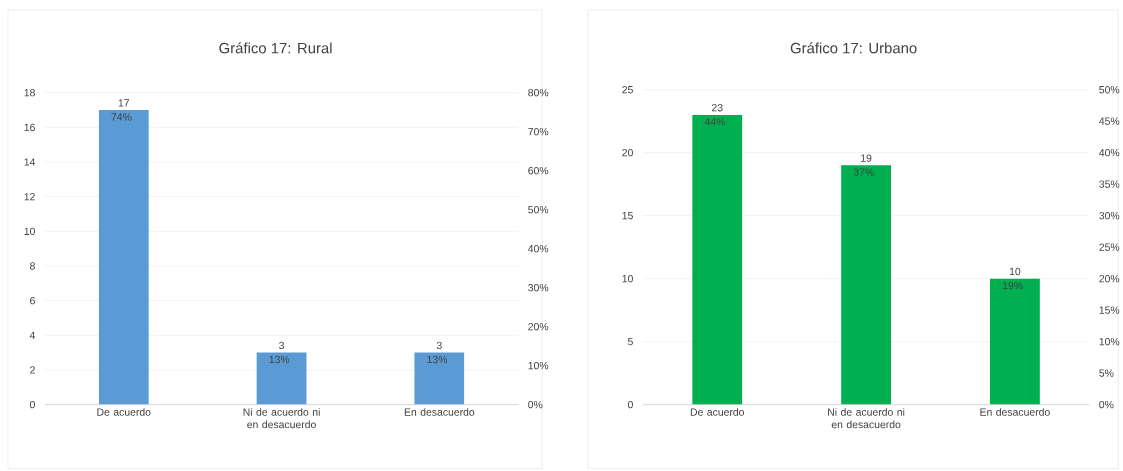 This screenshot has height=471, width=1123. I want to click on y2-tick-label: 35%, so click(1109, 184).